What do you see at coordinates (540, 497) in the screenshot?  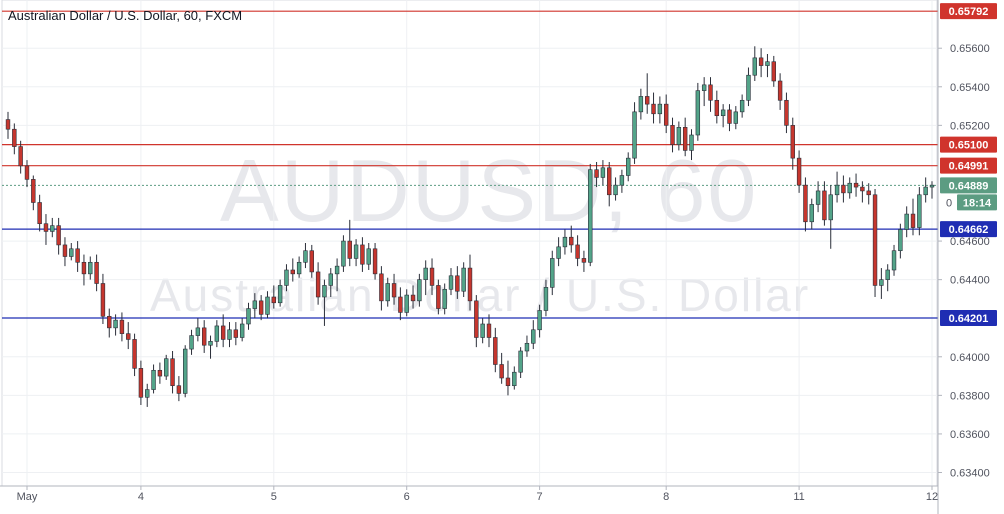 I see `time-tick-label: 7` at bounding box center [540, 497].